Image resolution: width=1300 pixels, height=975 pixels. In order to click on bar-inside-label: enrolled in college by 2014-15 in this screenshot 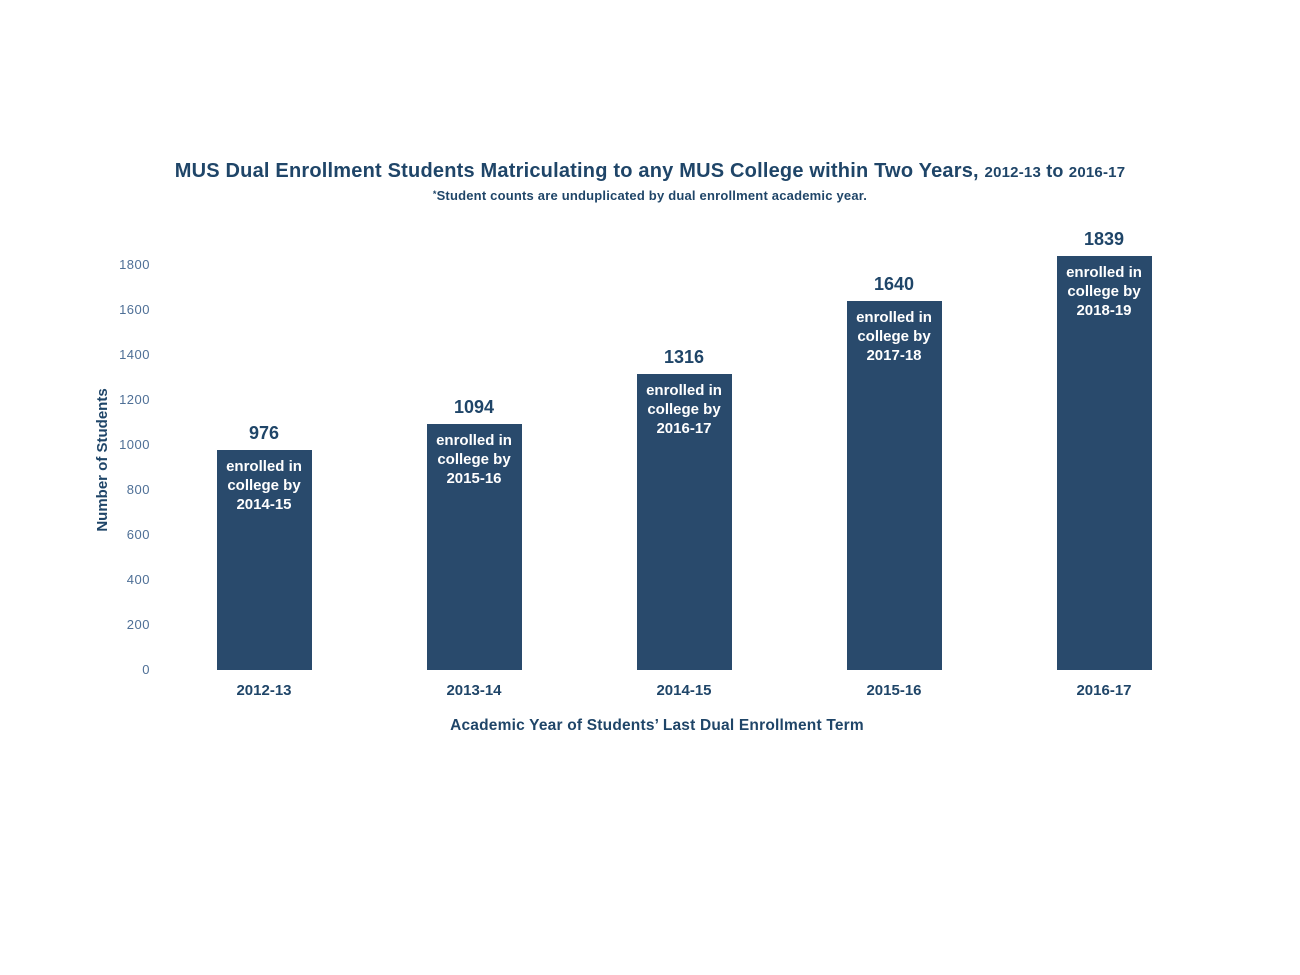, I will do `click(264, 485)`.